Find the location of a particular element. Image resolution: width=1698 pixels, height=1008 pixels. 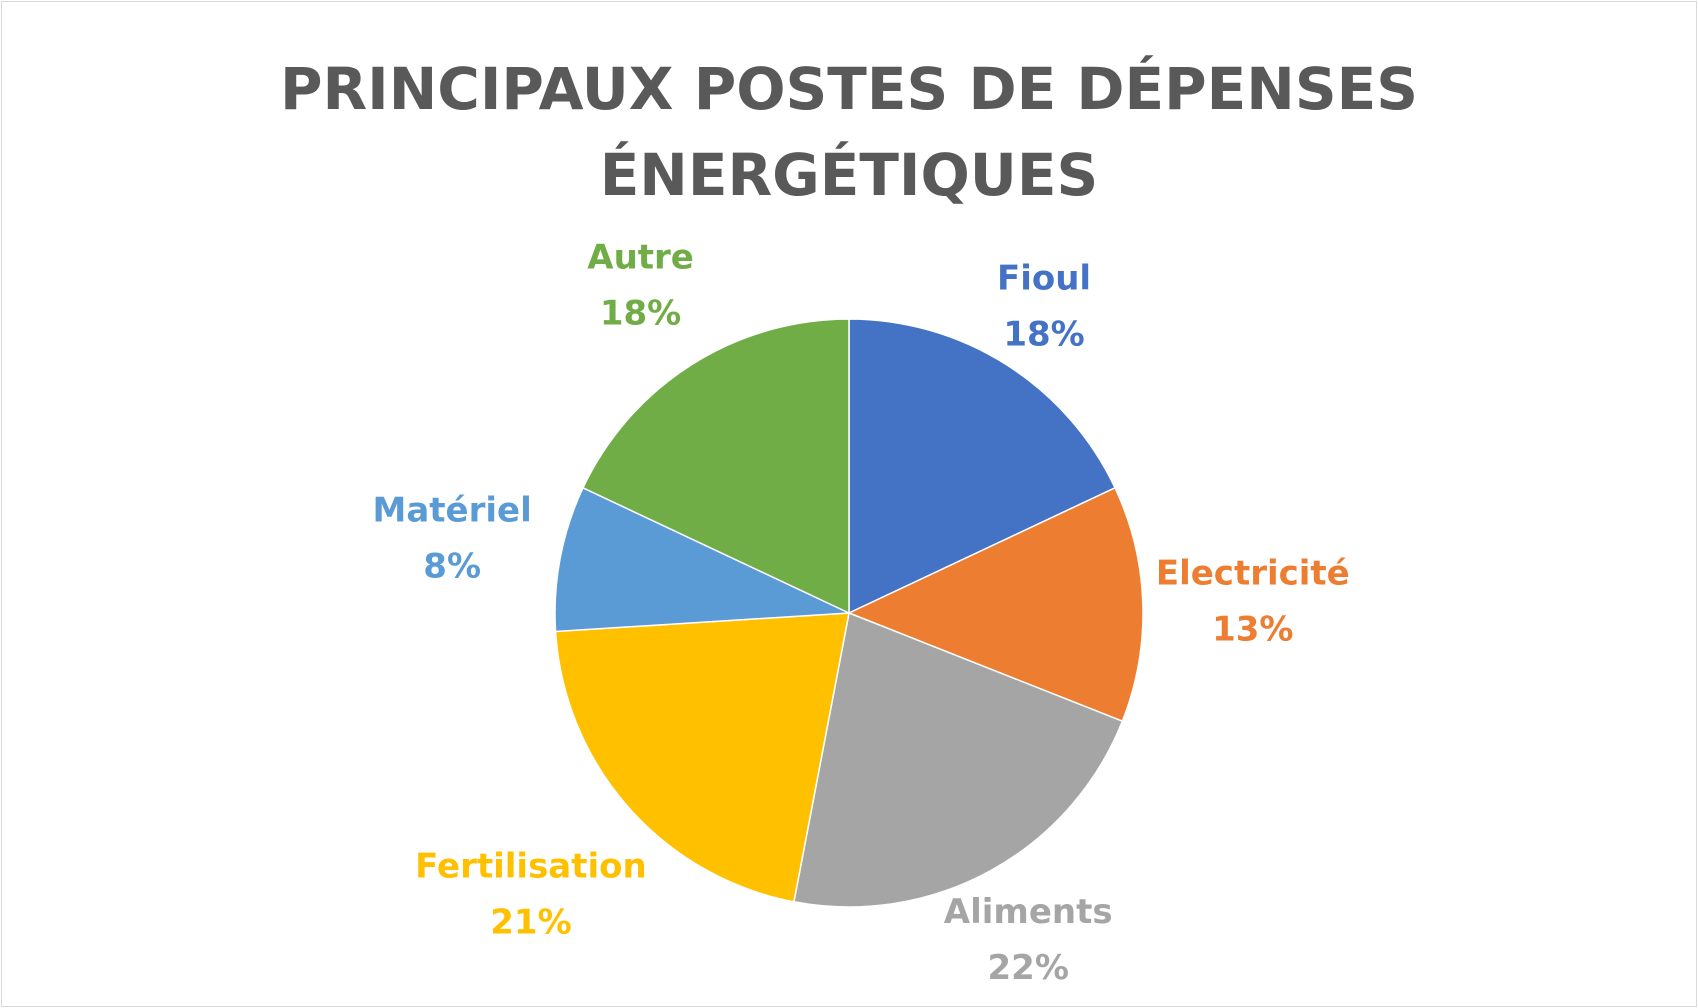

data-label-percent: 22% is located at coordinates (1028, 968).